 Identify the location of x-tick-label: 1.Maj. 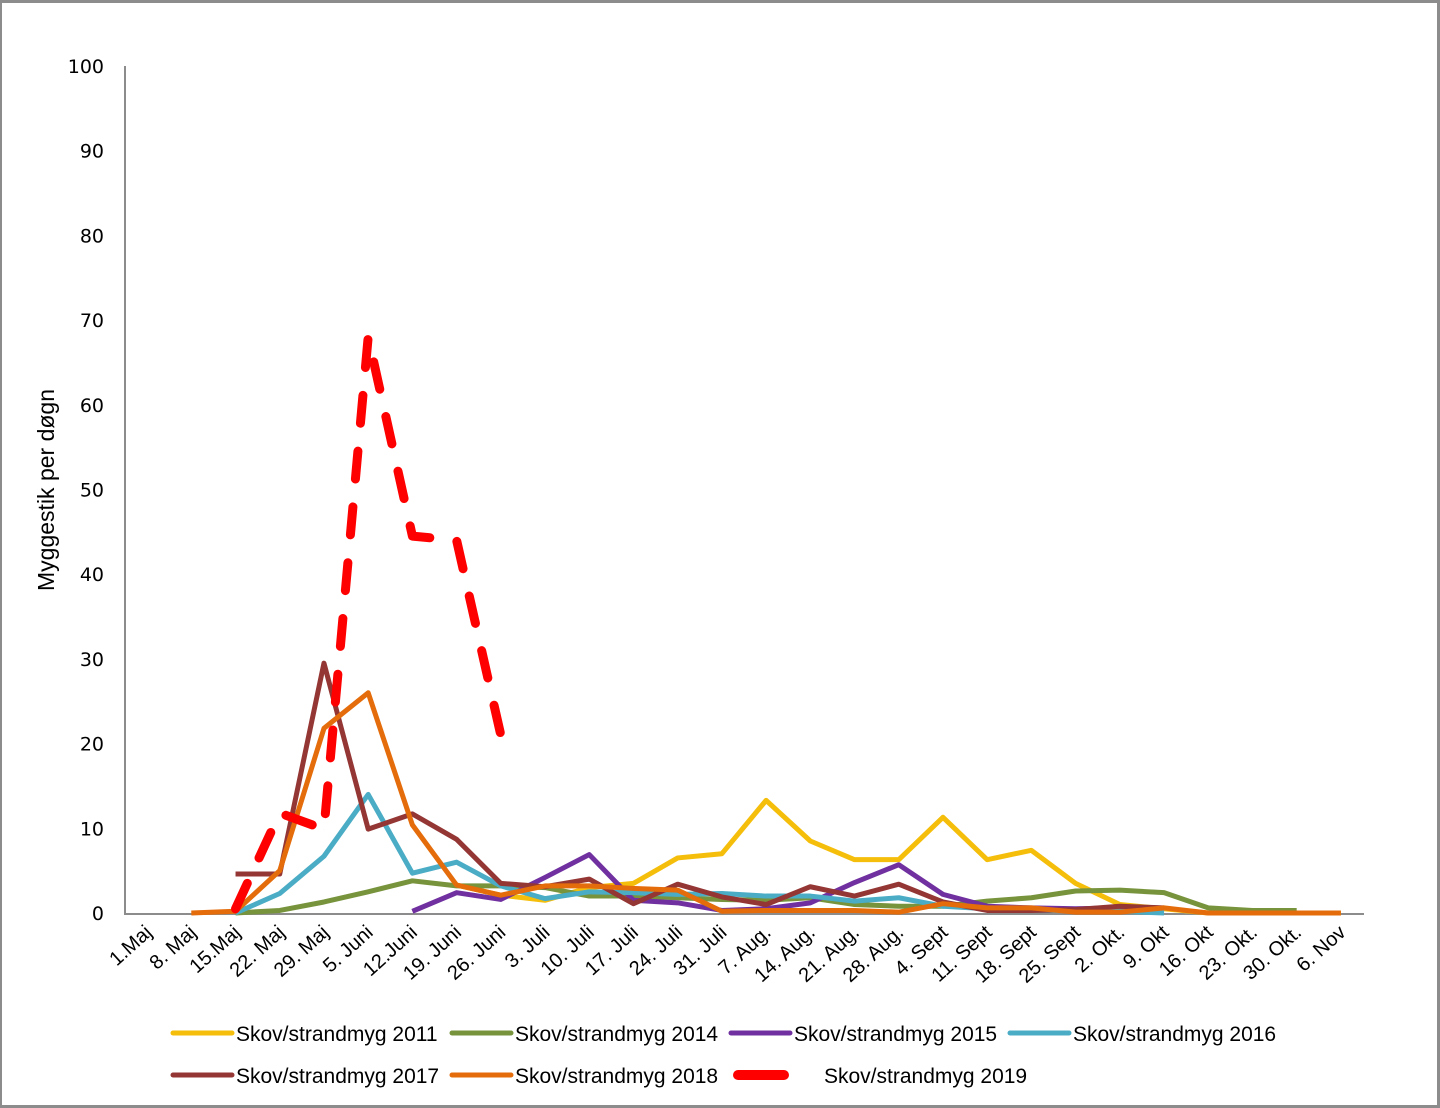
(130, 945).